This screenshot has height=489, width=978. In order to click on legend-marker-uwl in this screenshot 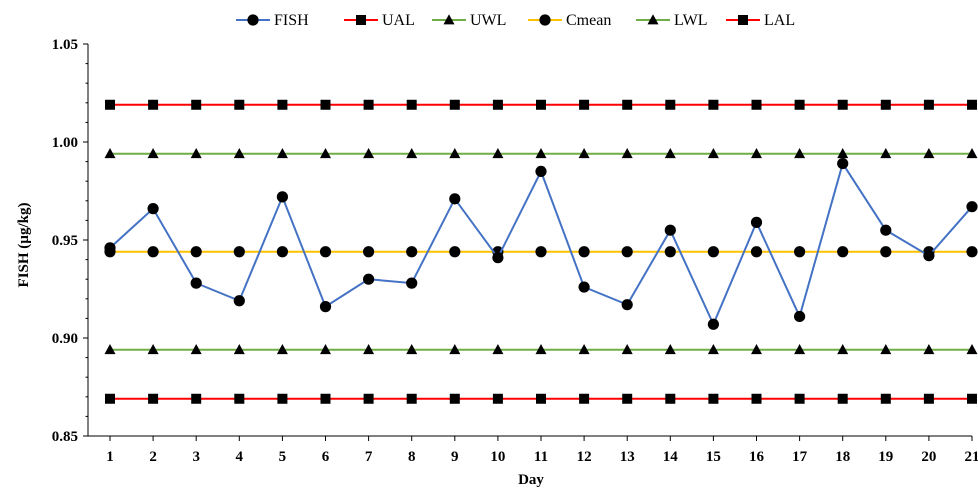, I will do `click(449, 19)`.